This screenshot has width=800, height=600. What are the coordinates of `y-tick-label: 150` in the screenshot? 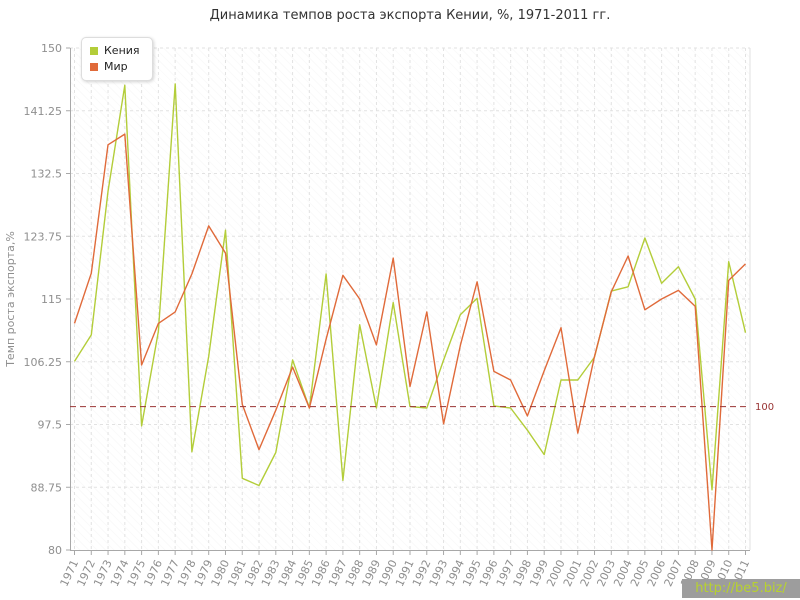 It's located at (51, 48).